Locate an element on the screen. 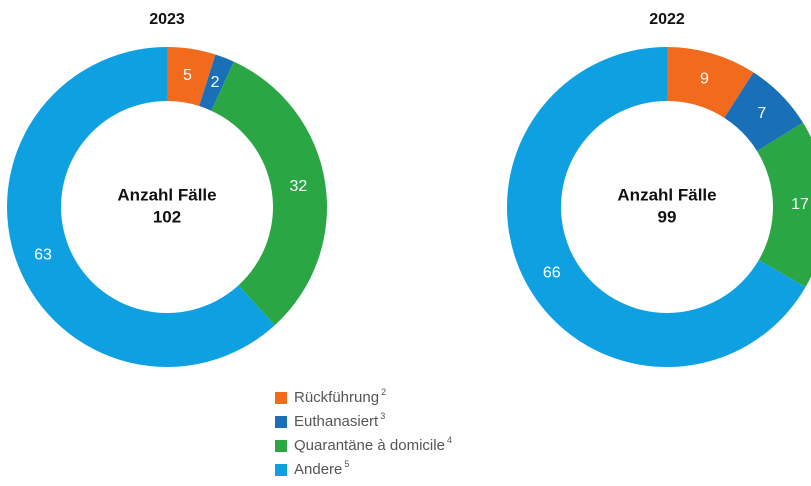 Image resolution: width=811 pixels, height=486 pixels. center-total: 102 is located at coordinates (167, 216).